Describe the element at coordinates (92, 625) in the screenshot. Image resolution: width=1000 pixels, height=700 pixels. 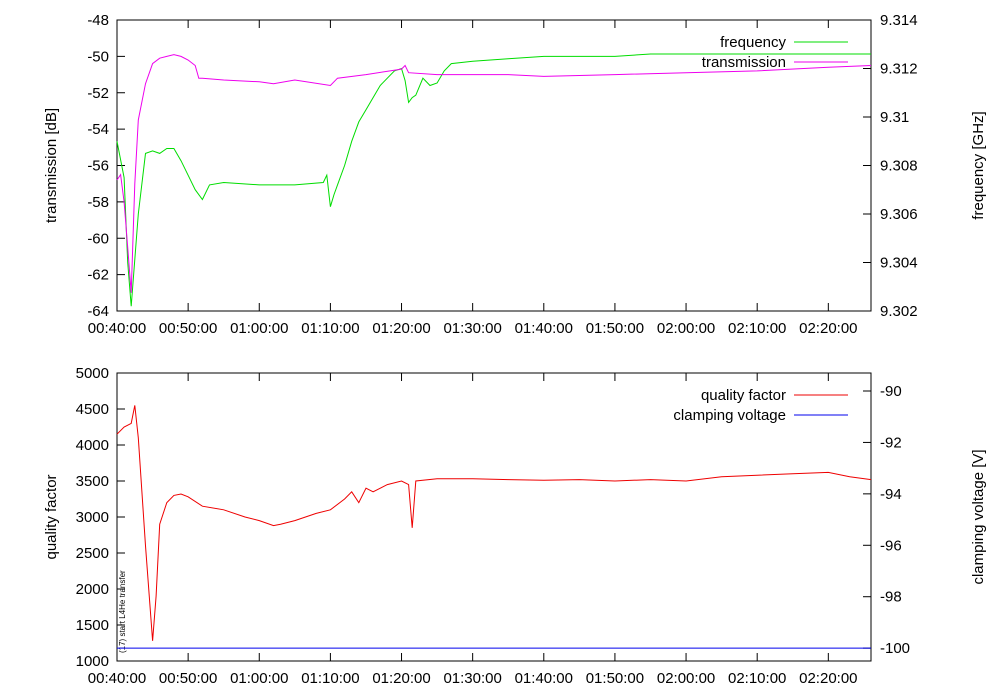
I see `y1-tick-label: 1500` at that location.